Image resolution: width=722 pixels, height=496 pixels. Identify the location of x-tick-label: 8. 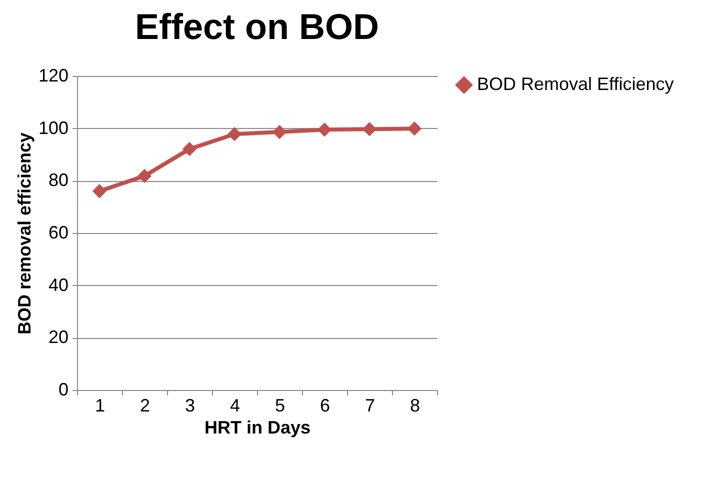
(415, 406).